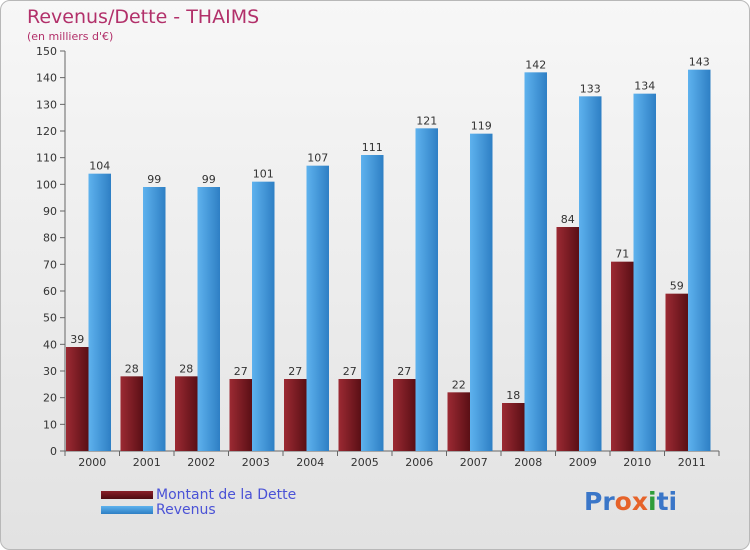 This screenshot has height=550, width=750. I want to click on y-tick-label: 150, so click(46, 51).